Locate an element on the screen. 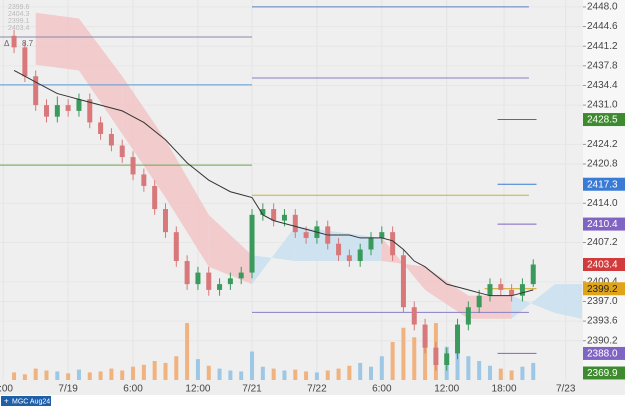 Image resolution: width=625 pixels, height=407 pixels. tab-bar is located at coordinates (312, 401).